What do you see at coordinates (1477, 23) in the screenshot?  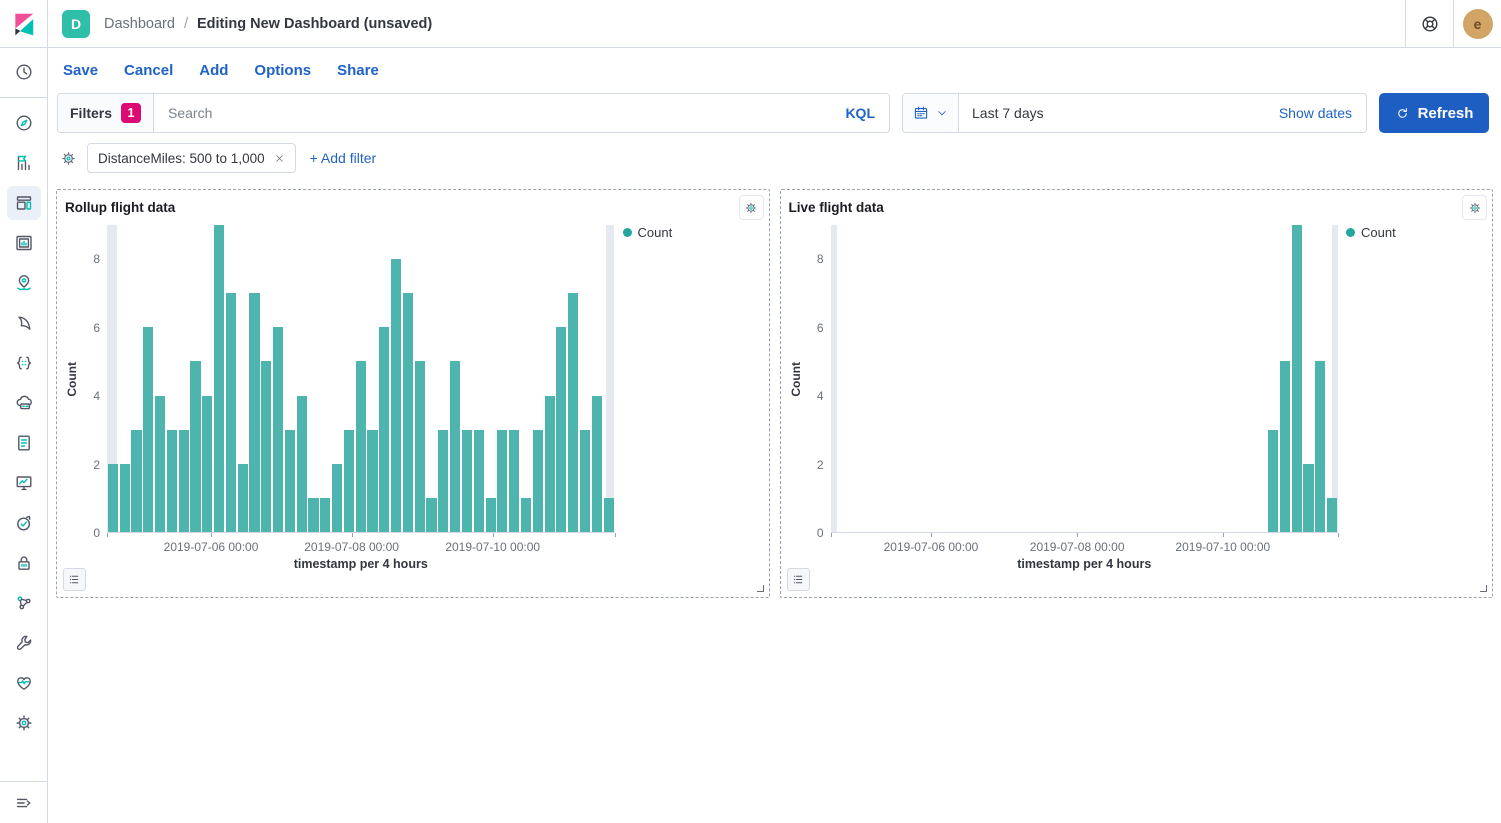 I see `user-menu-button: e` at bounding box center [1477, 23].